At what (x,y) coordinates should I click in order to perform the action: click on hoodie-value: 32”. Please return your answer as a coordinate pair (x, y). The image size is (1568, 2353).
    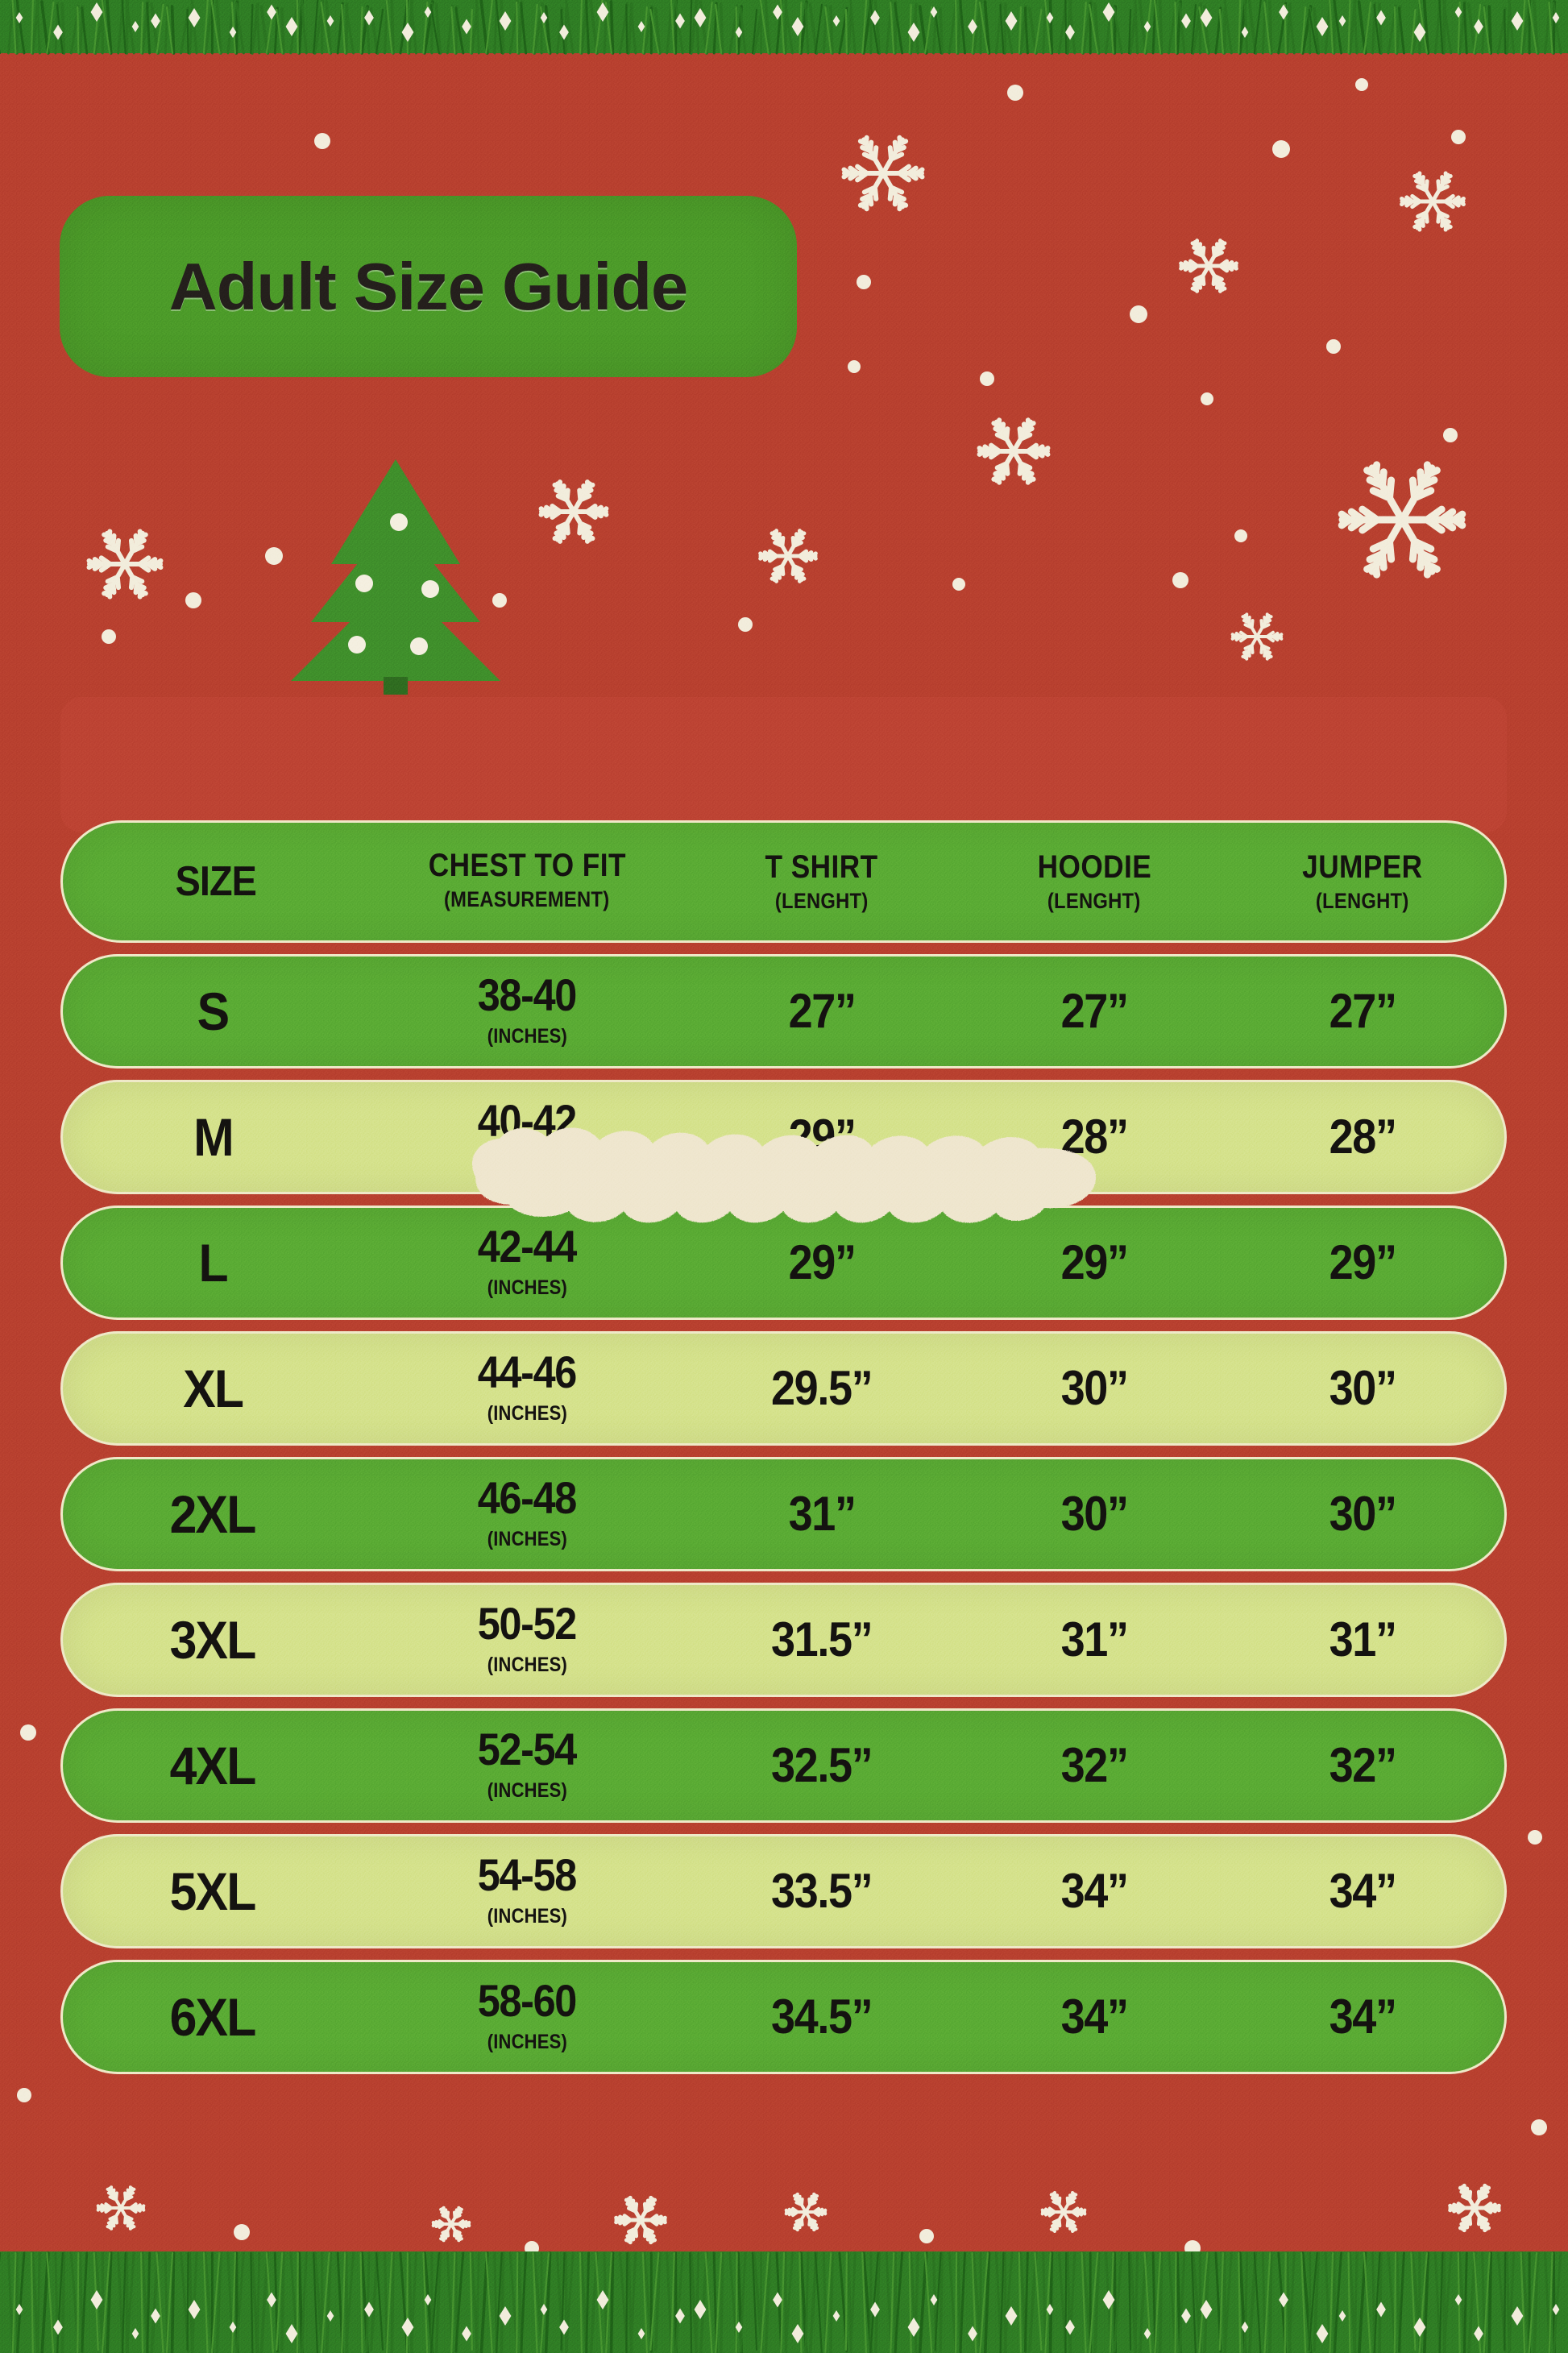
    Looking at the image, I should click on (1094, 1765).